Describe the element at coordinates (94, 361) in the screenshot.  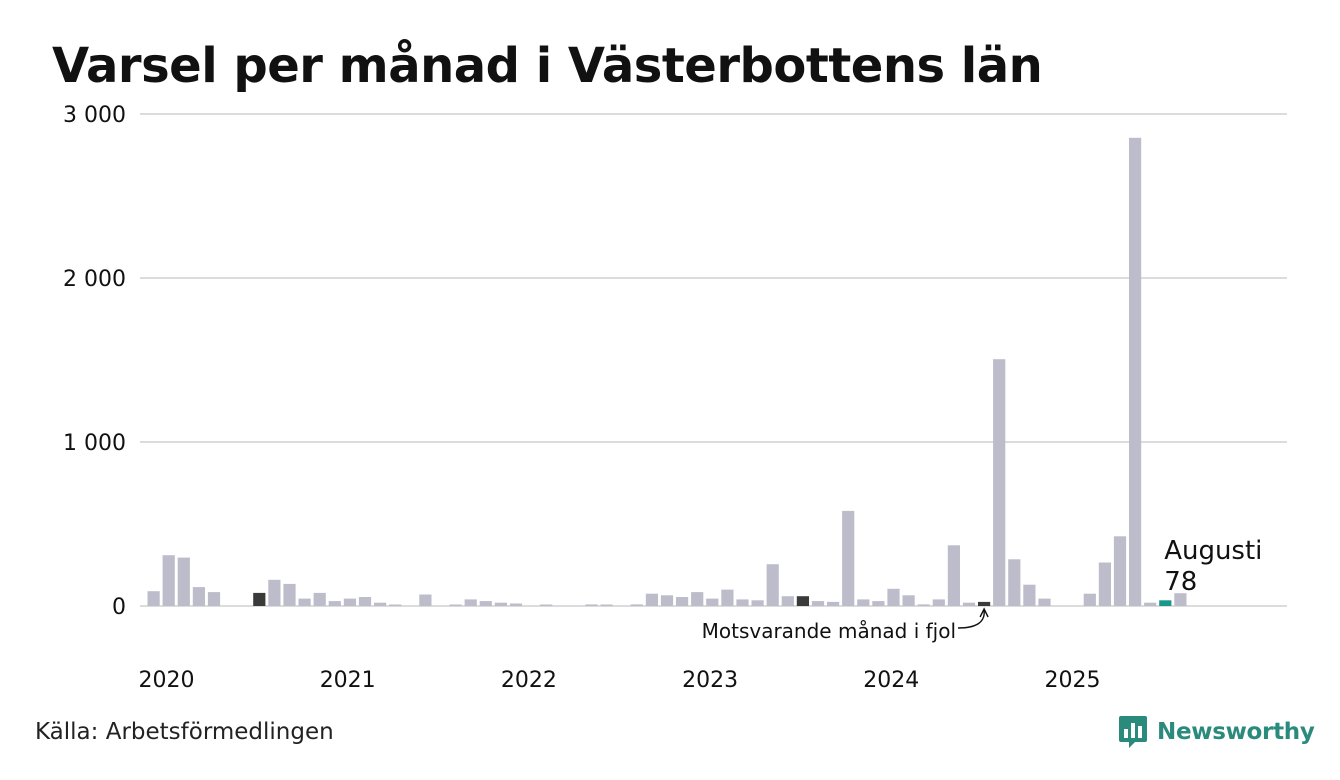
I see `y-axis-ticks: 0 1 000 2 000 3 000` at that location.